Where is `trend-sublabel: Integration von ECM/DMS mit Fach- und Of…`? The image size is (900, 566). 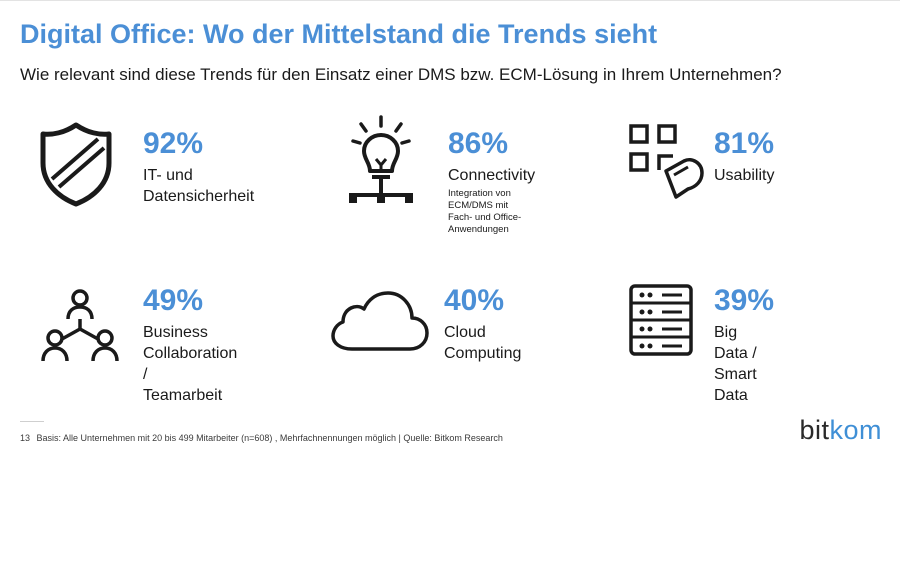
trend-sublabel: Integration von ECM/DMS mit Fach- und Of… is located at coordinates (485, 211).